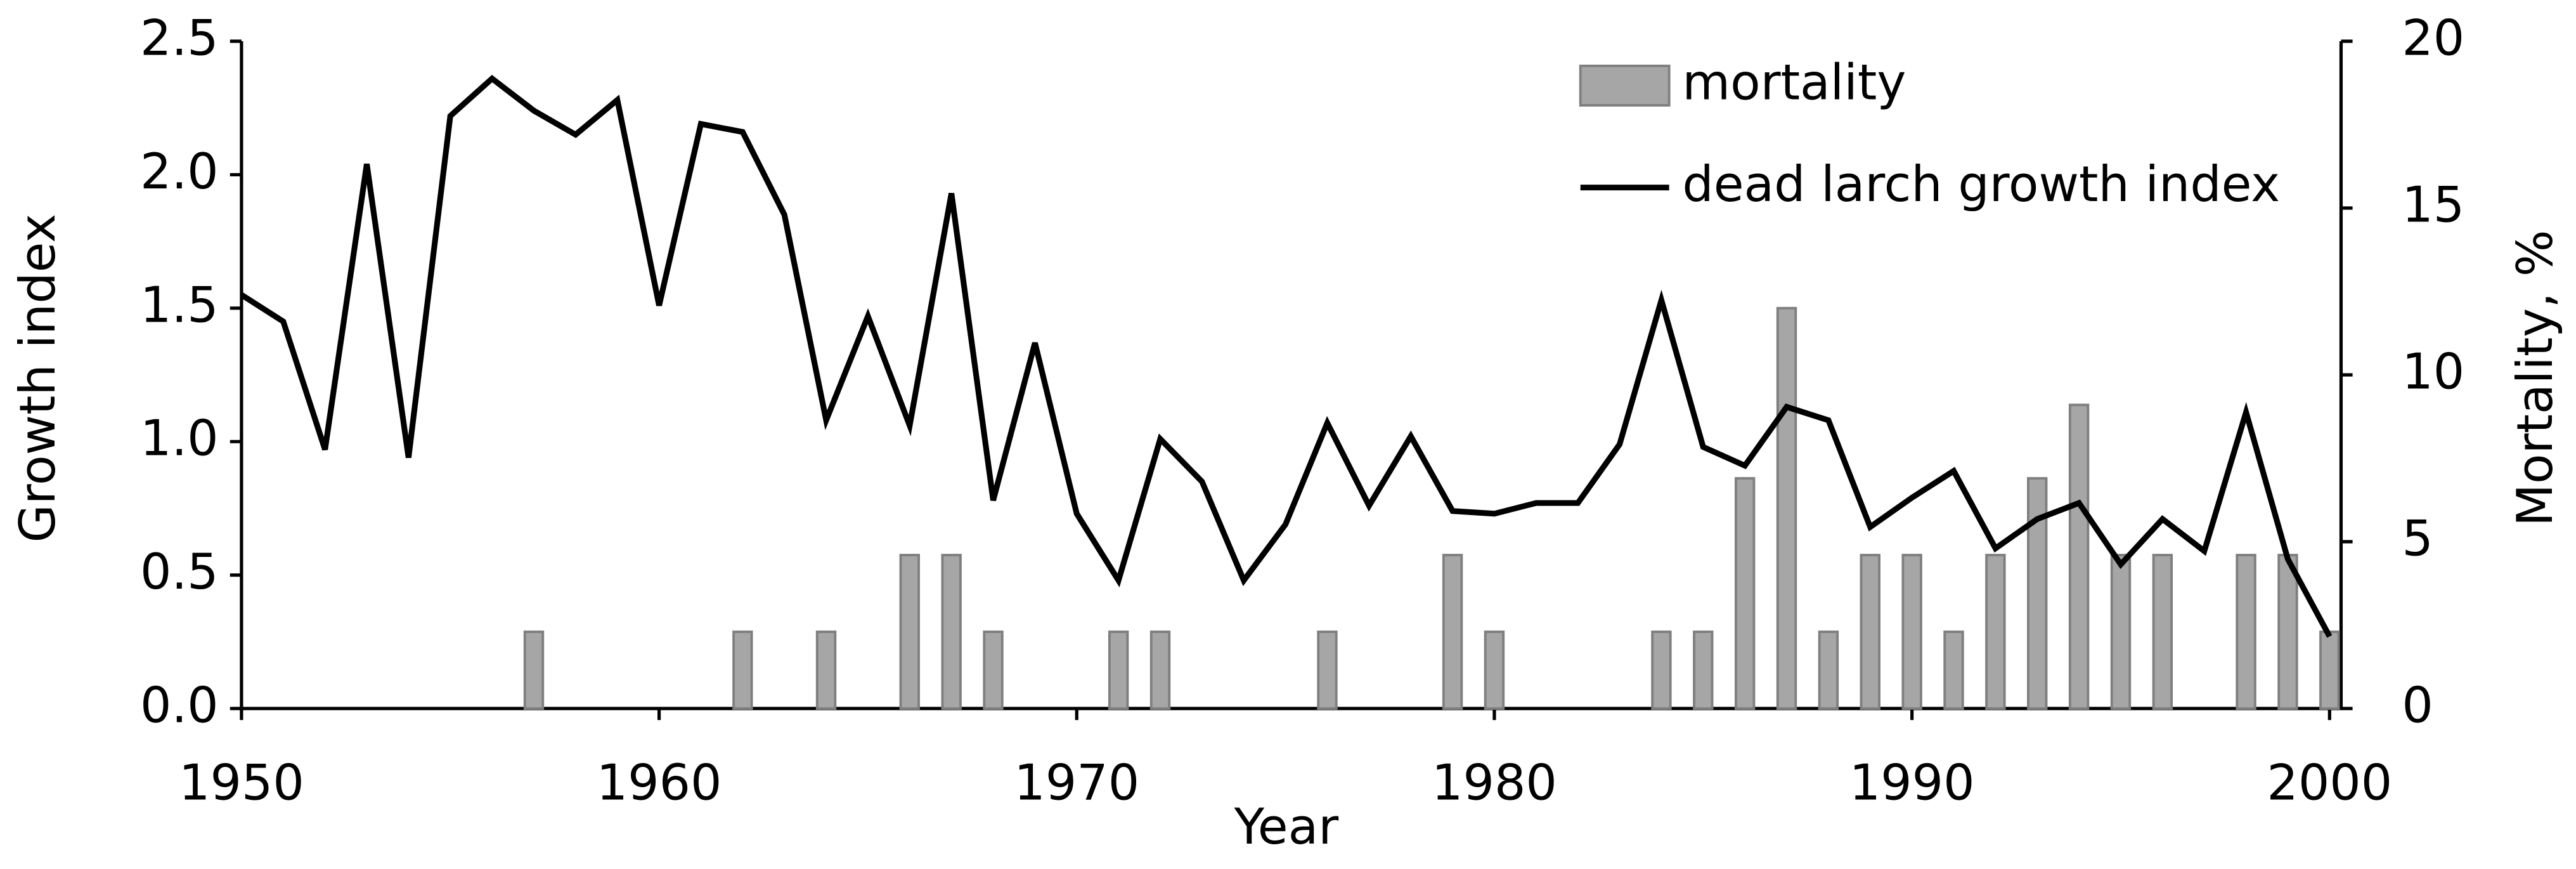  What do you see at coordinates (1286, 828) in the screenshot?
I see `x-axis-label: Year` at bounding box center [1286, 828].